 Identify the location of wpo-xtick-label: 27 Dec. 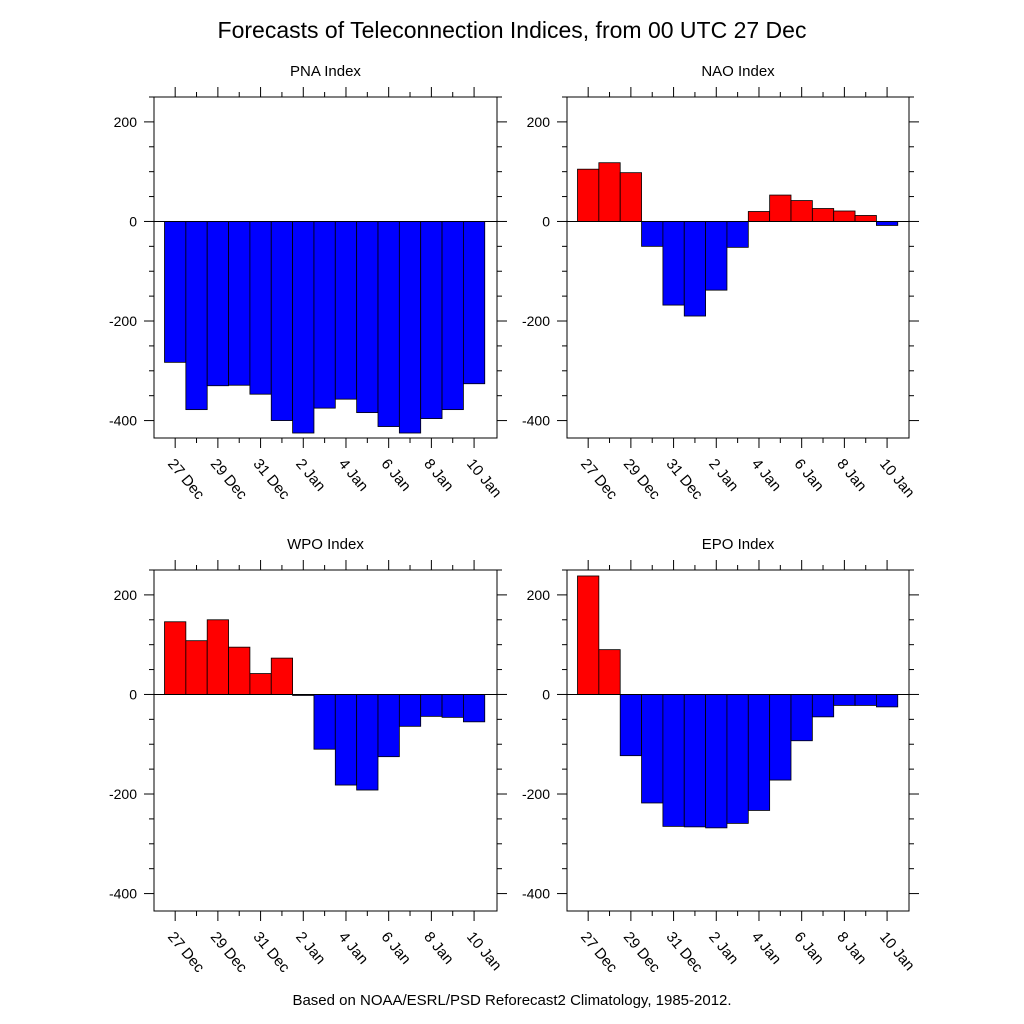
(186, 953).